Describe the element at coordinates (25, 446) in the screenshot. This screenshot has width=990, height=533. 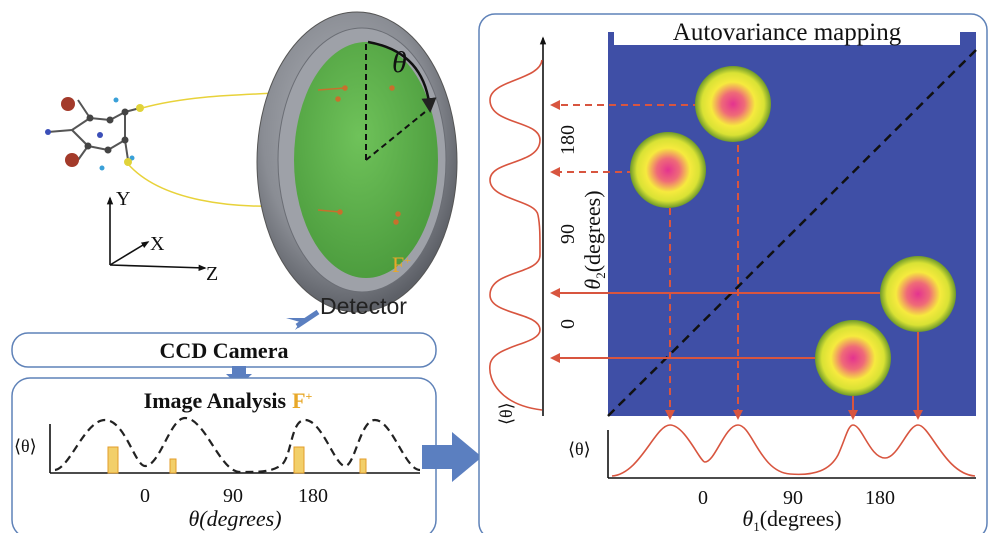
I see `image-analysis-ylabel: ⟨θ⟩` at that location.